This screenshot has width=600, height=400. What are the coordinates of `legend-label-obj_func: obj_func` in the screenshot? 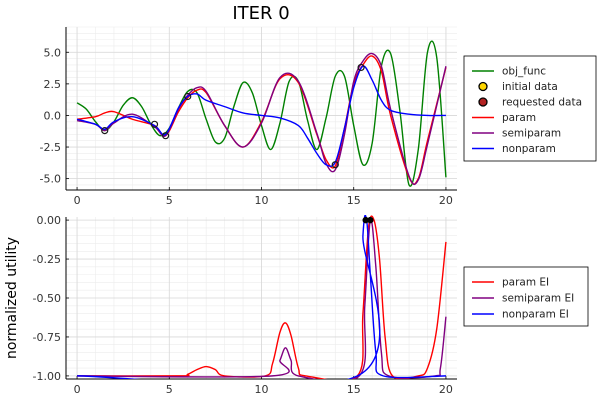 It's located at (524, 72).